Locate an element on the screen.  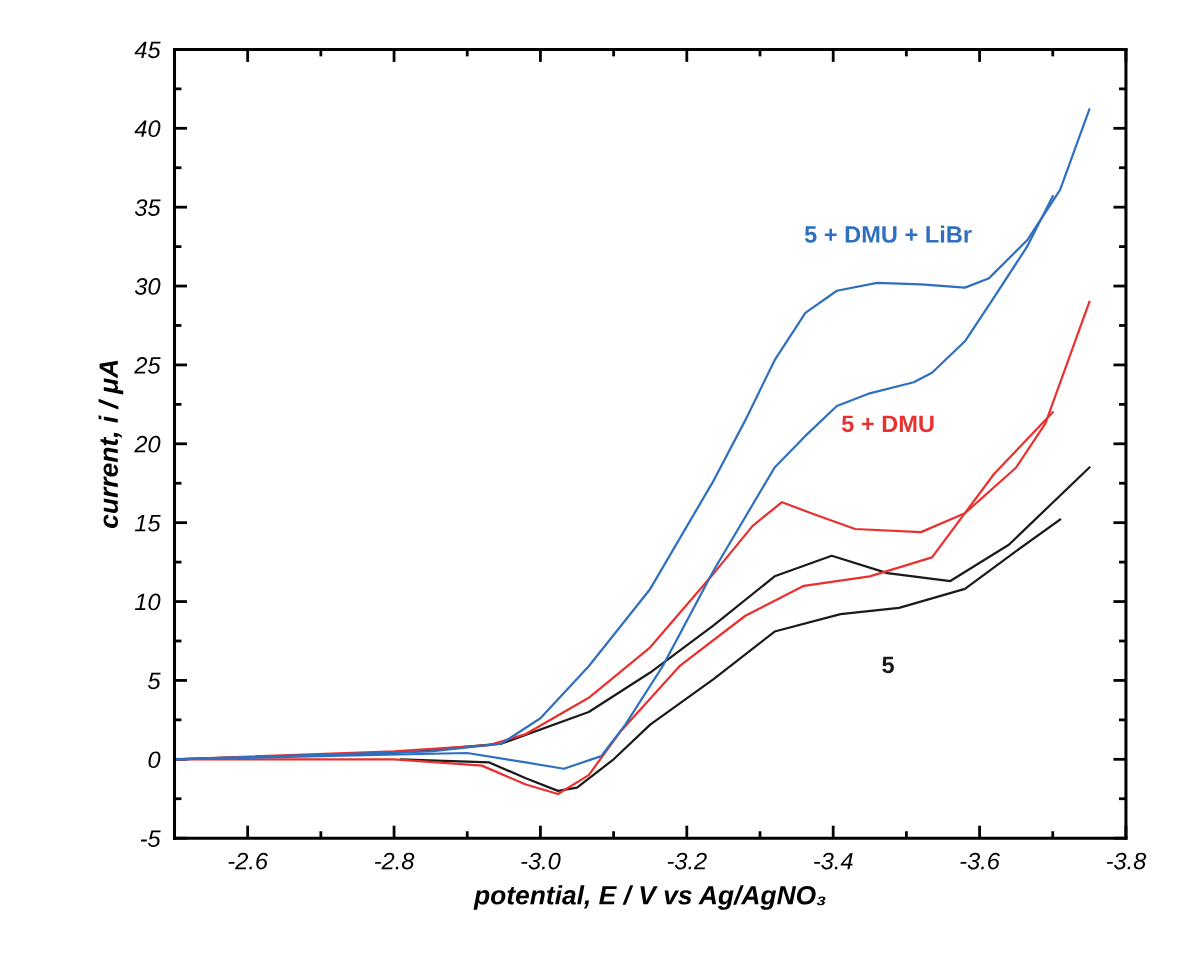
x-tick-label: -3.8 is located at coordinates (1126, 861).